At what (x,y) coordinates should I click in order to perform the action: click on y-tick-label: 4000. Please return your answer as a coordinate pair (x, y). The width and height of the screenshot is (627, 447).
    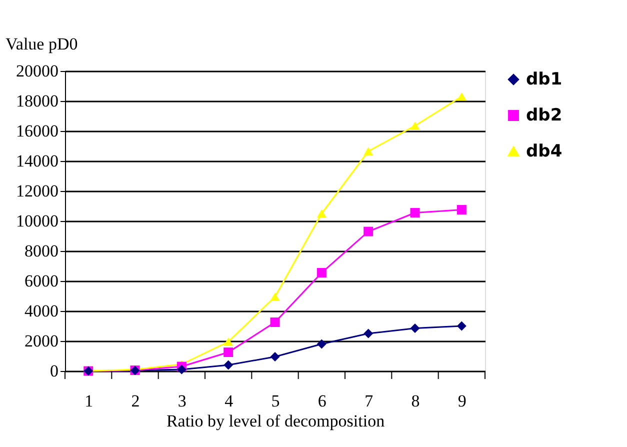
    Looking at the image, I should click on (41, 311).